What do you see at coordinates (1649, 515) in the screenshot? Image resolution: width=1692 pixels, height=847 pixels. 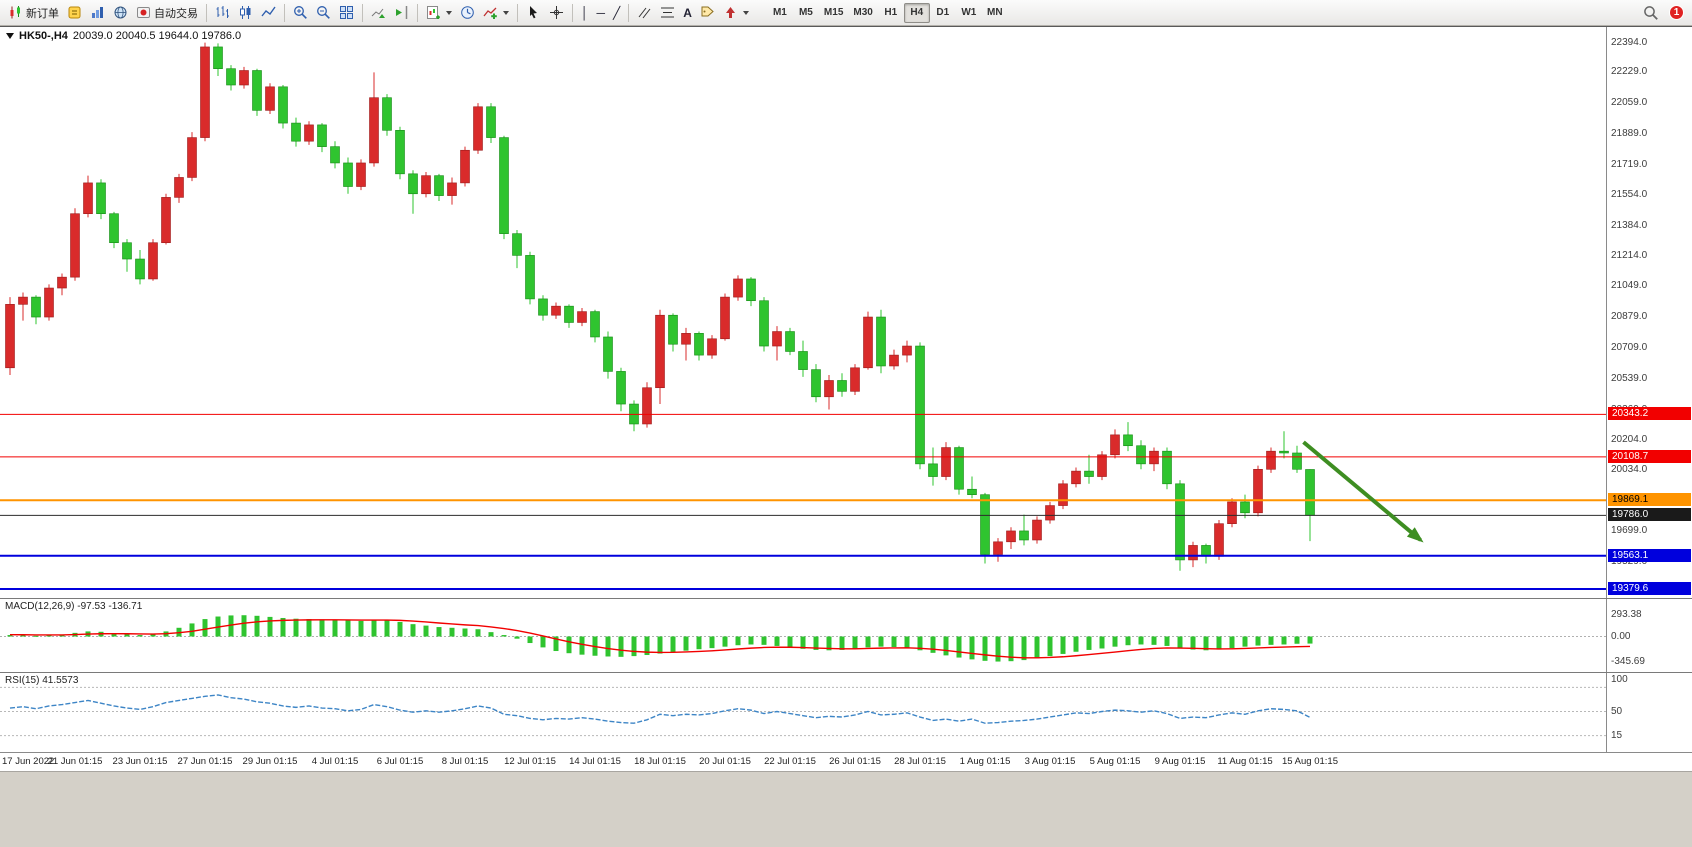 I see `price-level-label: 19786.0` at bounding box center [1649, 515].